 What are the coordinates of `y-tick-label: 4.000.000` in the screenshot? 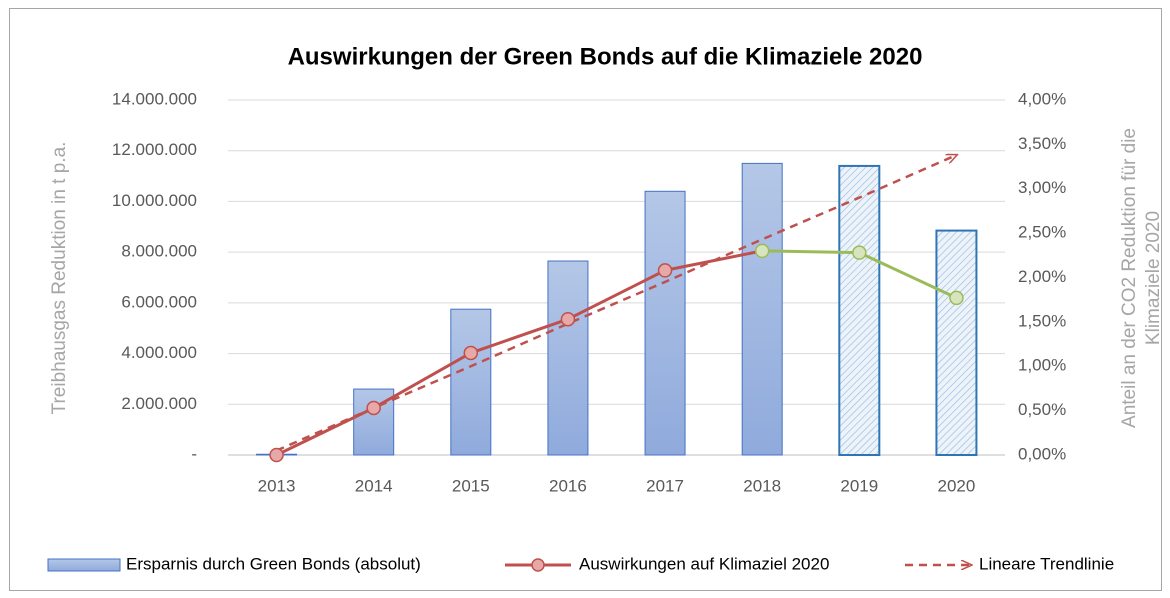 It's located at (159, 352).